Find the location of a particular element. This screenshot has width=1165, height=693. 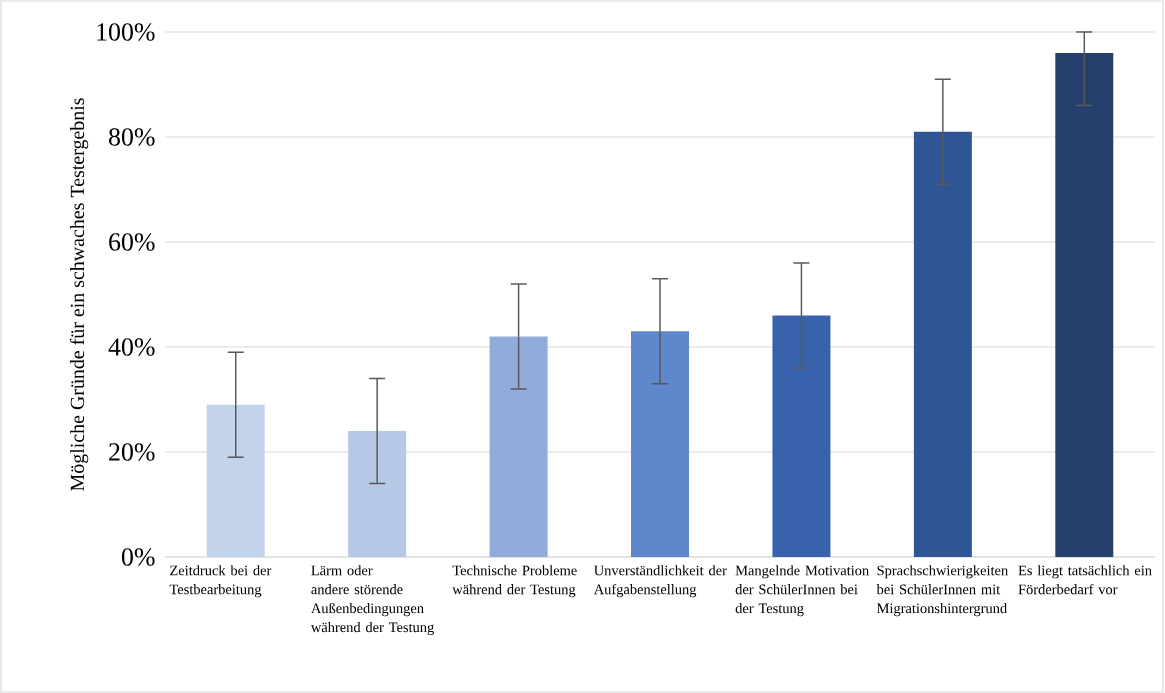

y-tick-label: 0% is located at coordinates (138, 557).